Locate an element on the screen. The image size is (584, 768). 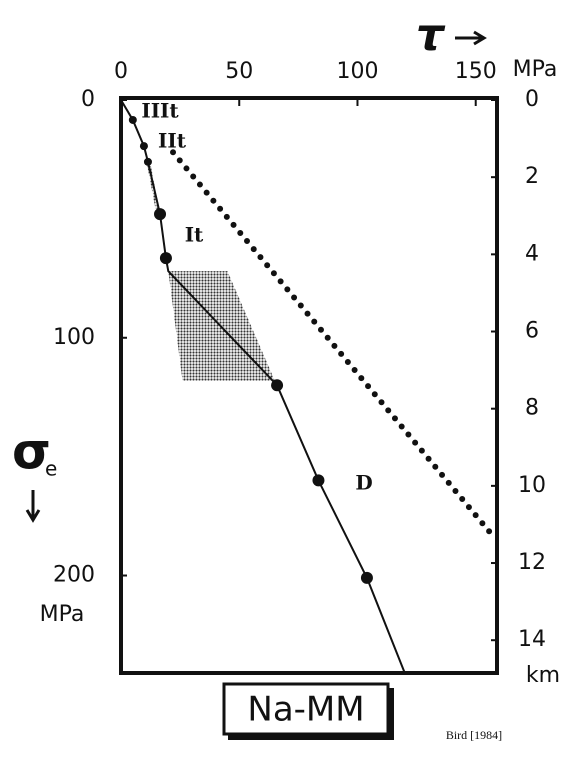
annotation: IIIt is located at coordinates (160, 111).